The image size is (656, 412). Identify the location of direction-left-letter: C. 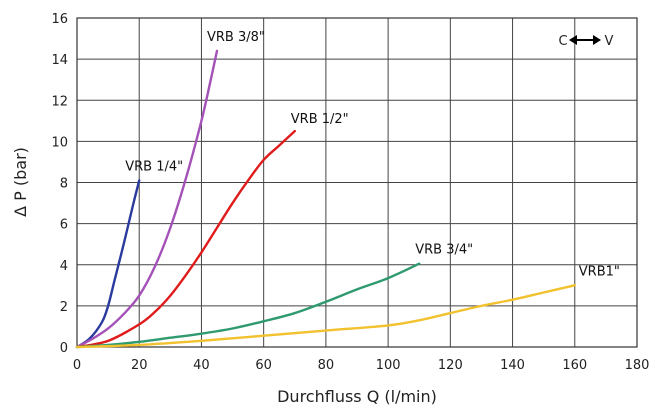
(562, 41).